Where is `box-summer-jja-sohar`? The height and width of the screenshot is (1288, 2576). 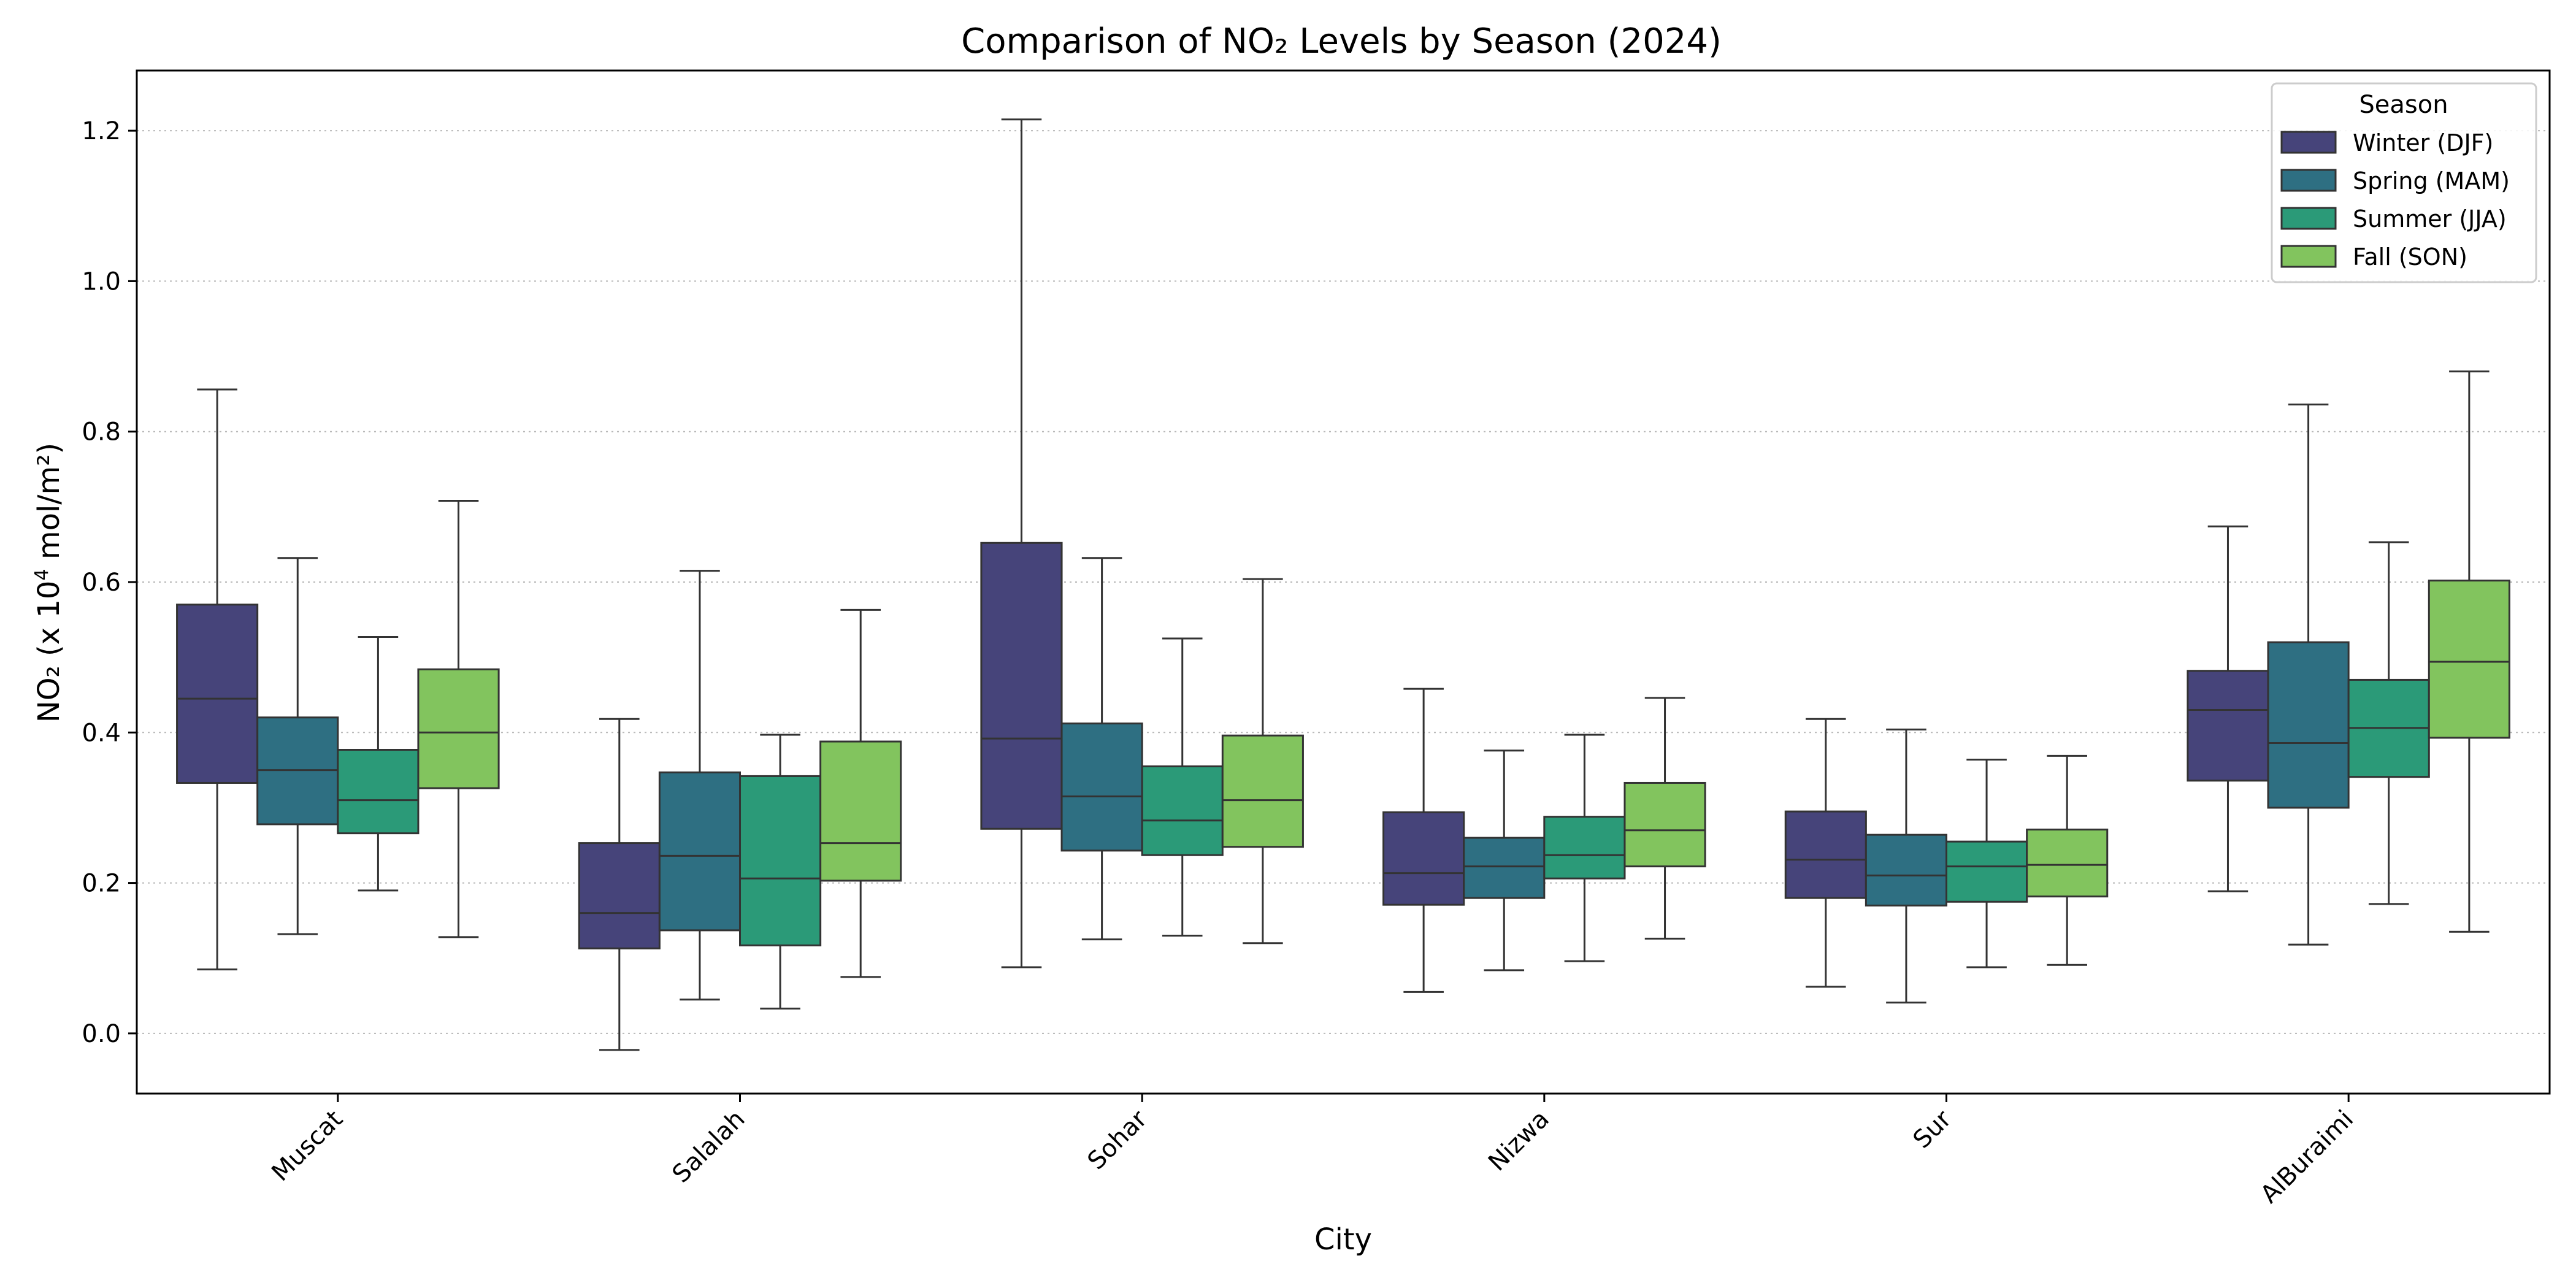
box-summer-jja-sohar is located at coordinates (1182, 787).